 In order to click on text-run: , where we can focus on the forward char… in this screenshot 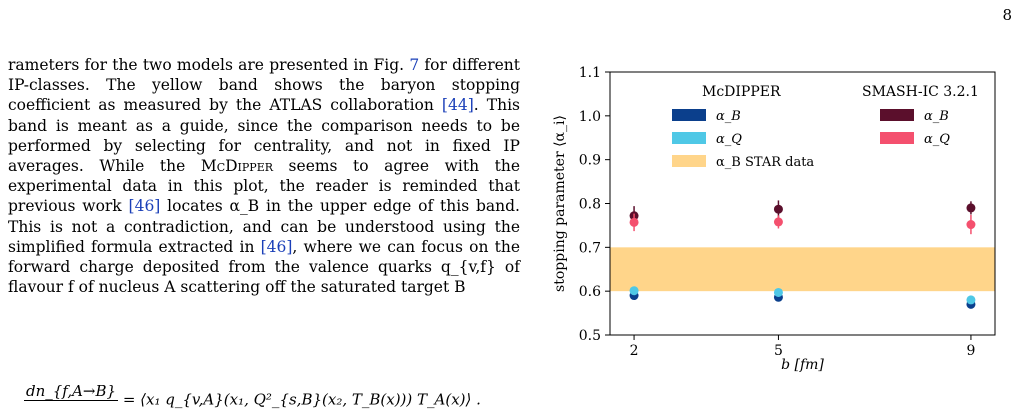, I will do `click(264, 267)`.